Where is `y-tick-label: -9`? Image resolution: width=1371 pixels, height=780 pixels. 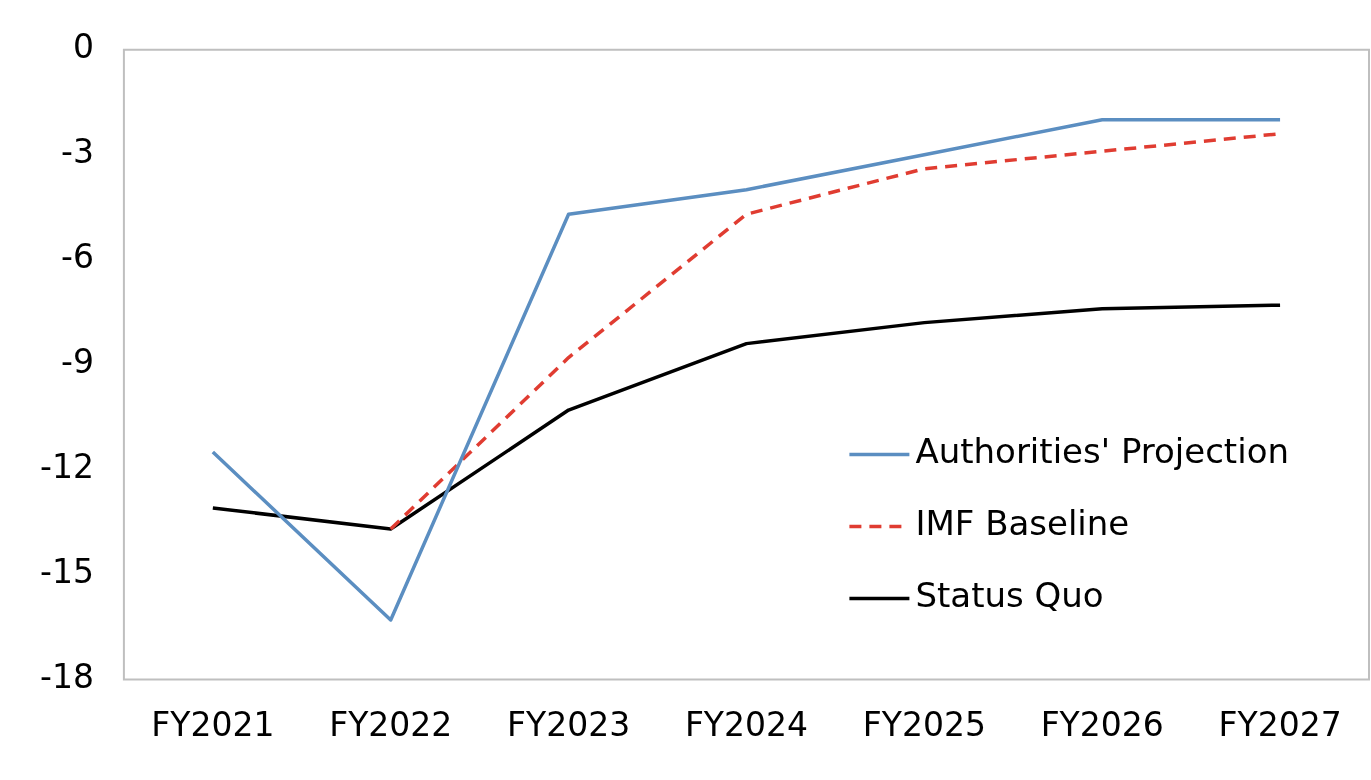 y-tick-label: -9 is located at coordinates (77, 362).